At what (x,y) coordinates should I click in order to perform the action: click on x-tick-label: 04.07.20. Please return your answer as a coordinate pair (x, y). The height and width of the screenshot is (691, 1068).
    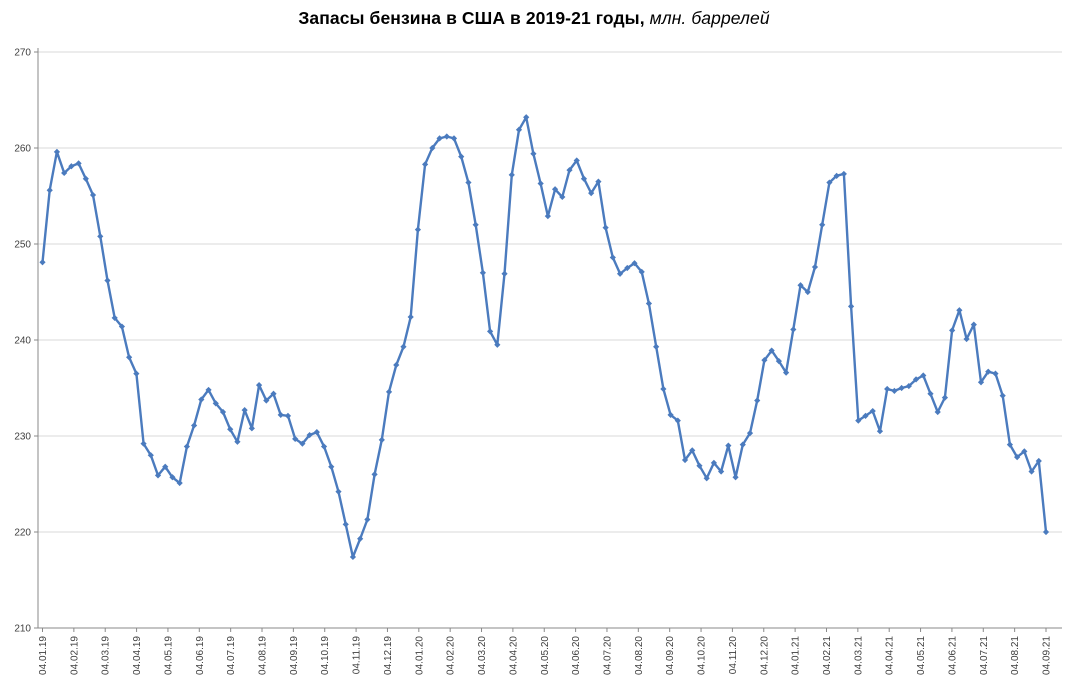
    Looking at the image, I should click on (607, 655).